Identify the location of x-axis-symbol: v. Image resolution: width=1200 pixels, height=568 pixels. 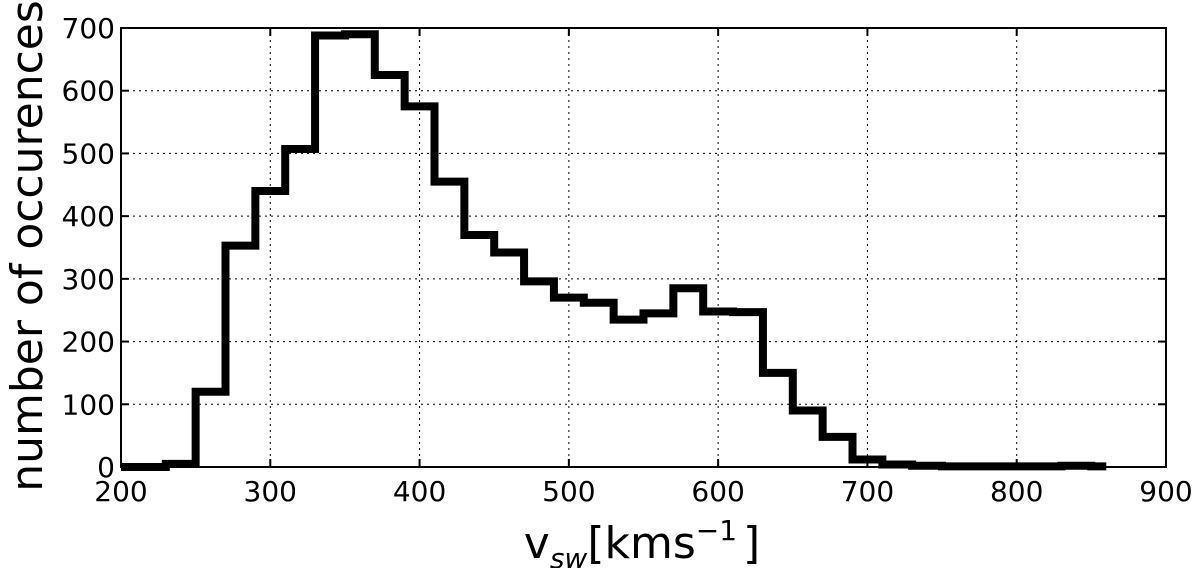
(537, 543).